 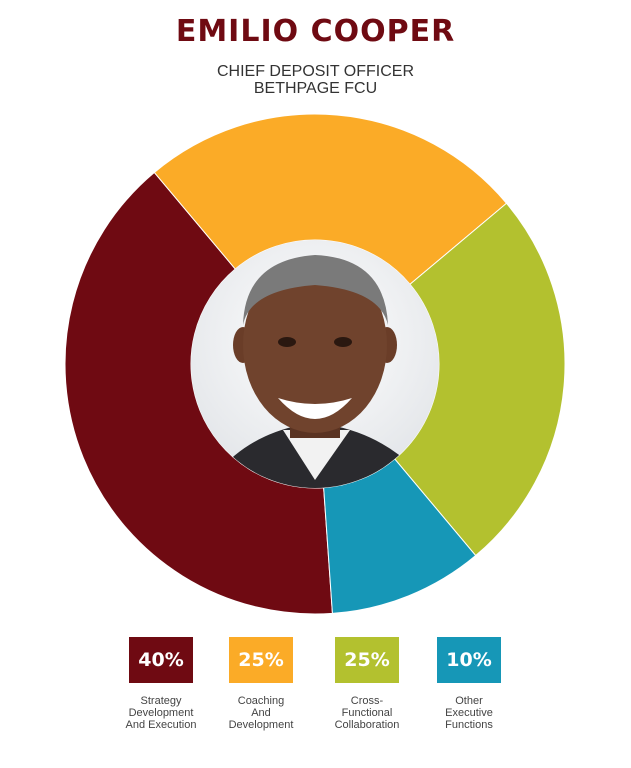 I want to click on job-title: CHIEF DEPOSIT OFFICER, so click(x=315, y=71).